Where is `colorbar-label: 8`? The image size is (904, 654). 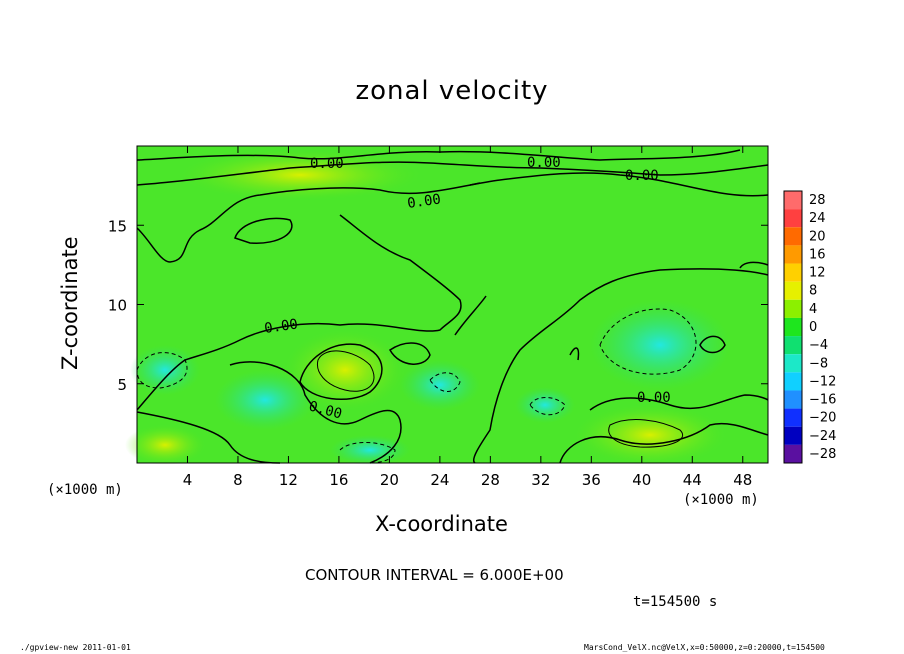
colorbar-label: 8 is located at coordinates (813, 291).